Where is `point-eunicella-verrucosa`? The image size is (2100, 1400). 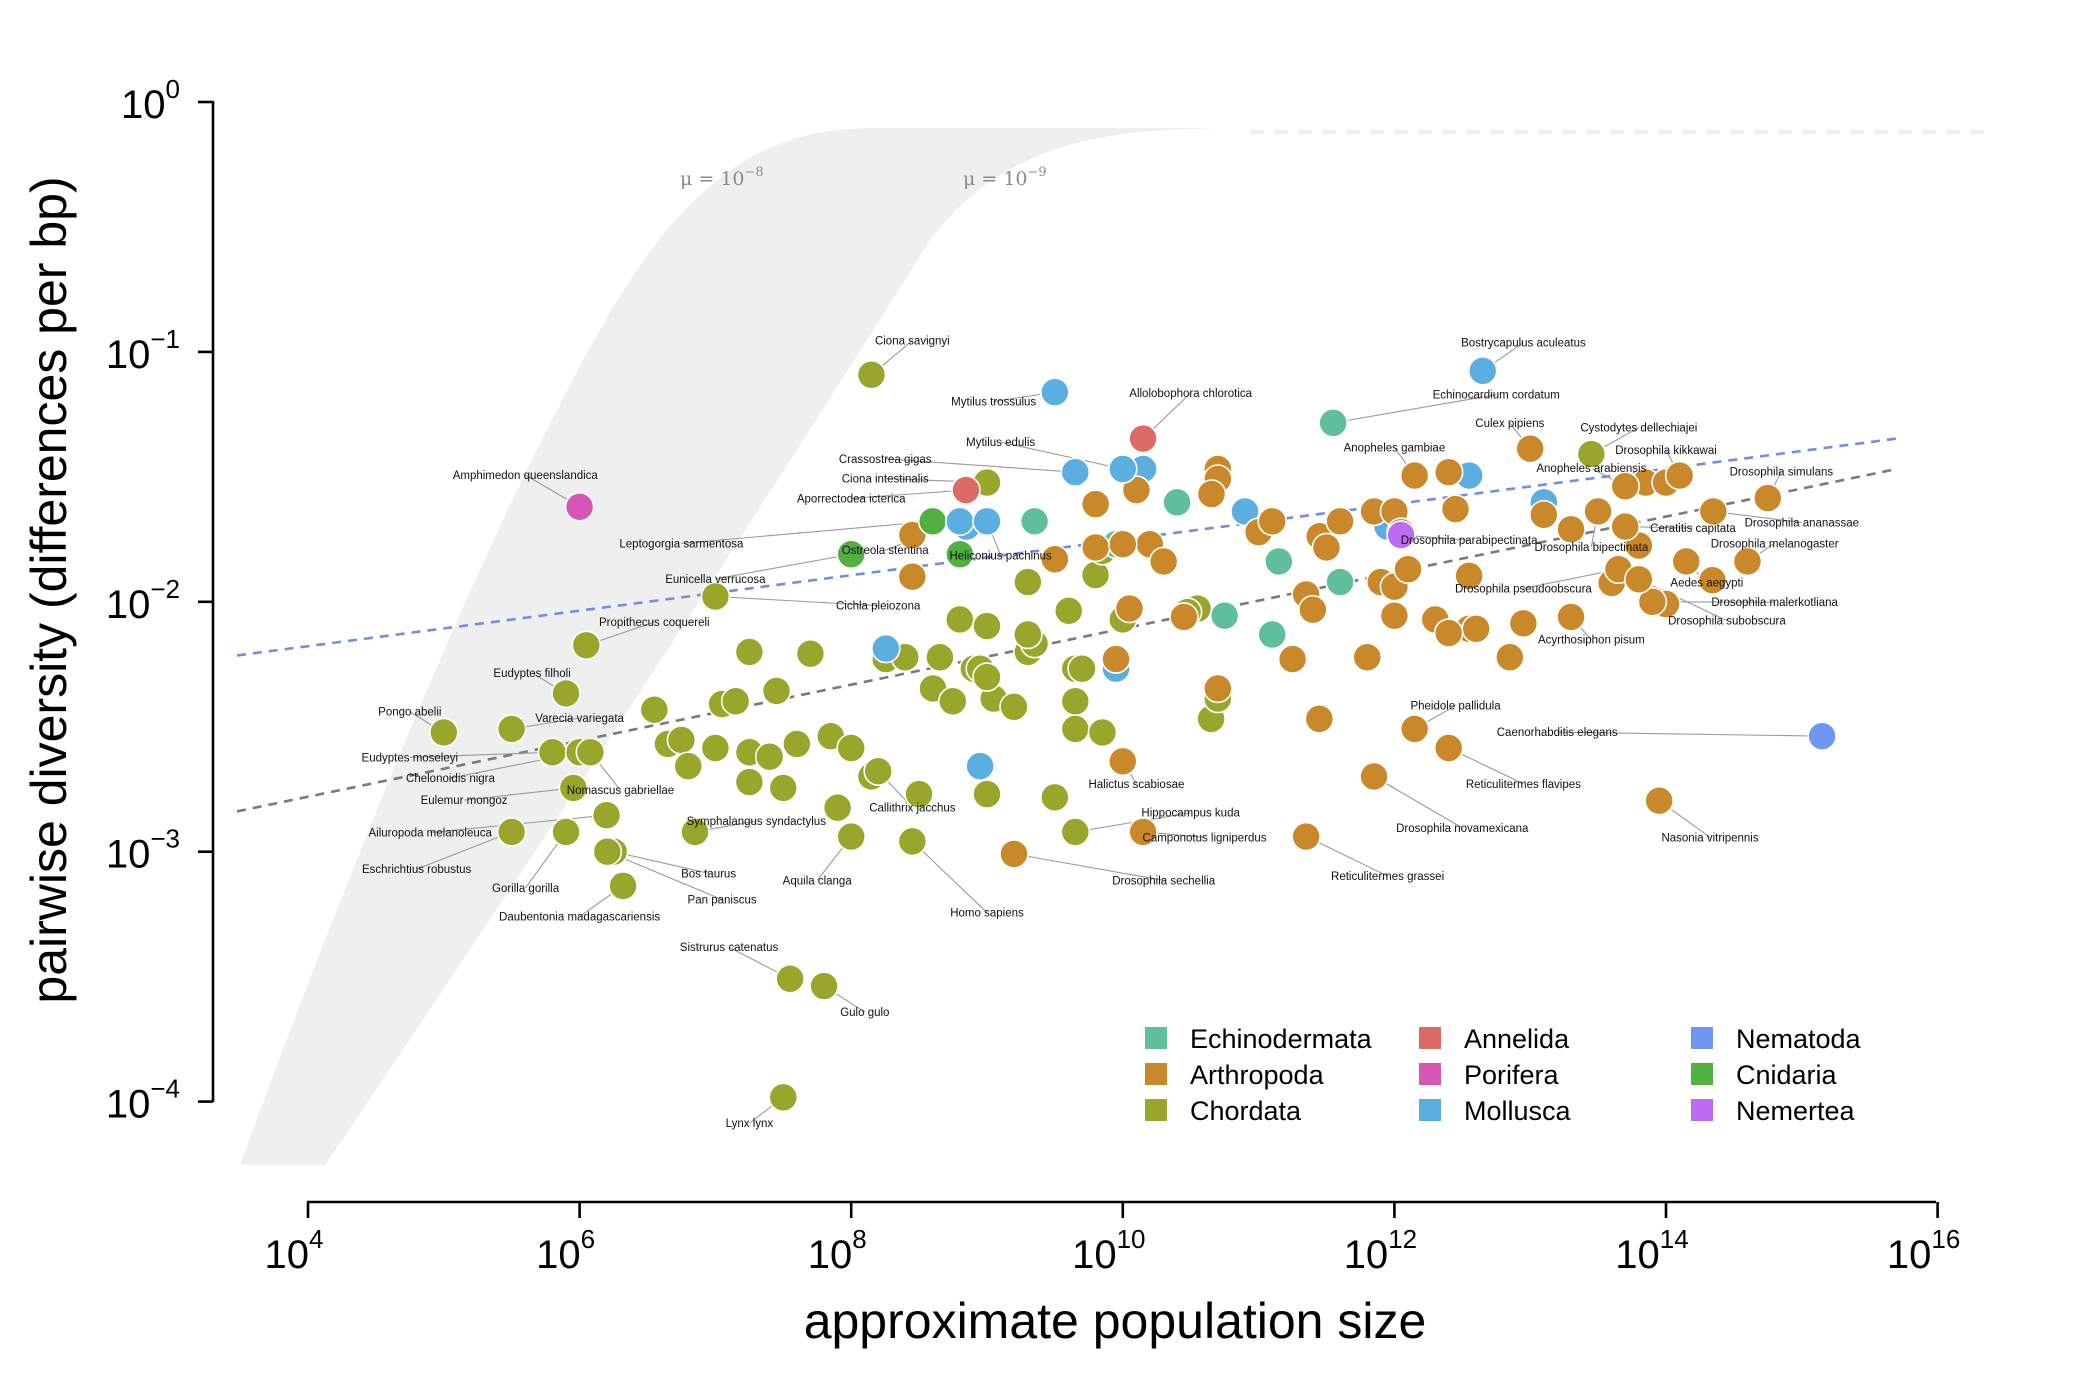 point-eunicella-verrucosa is located at coordinates (851, 554).